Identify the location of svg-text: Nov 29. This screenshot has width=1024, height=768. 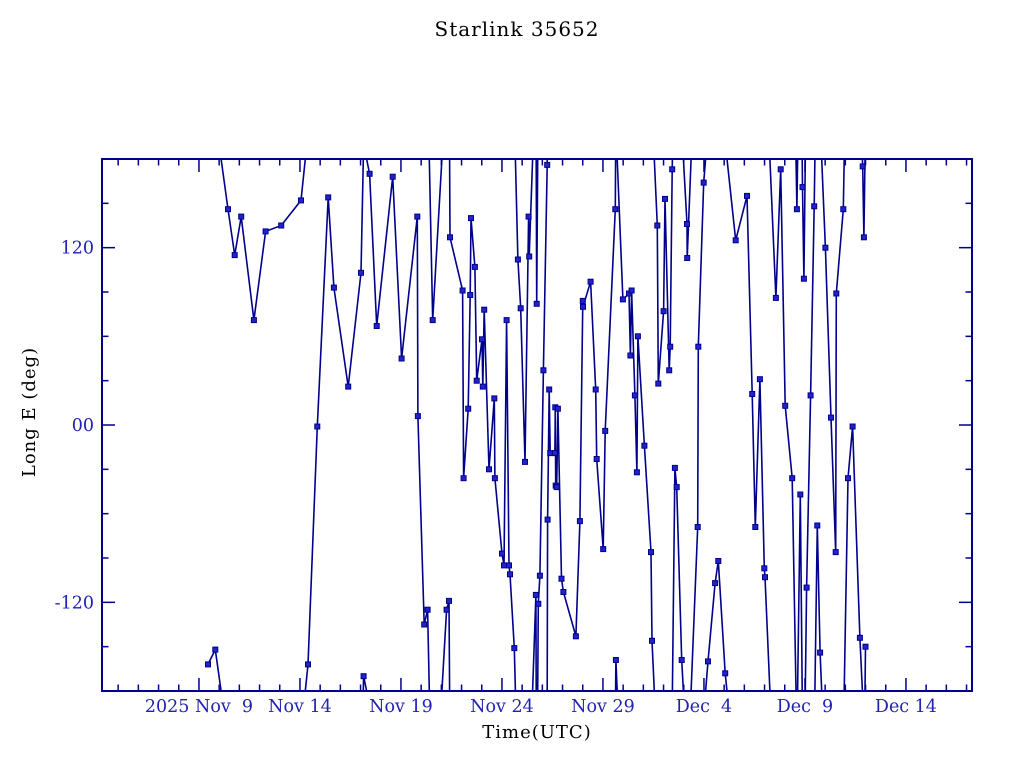
(603, 707).